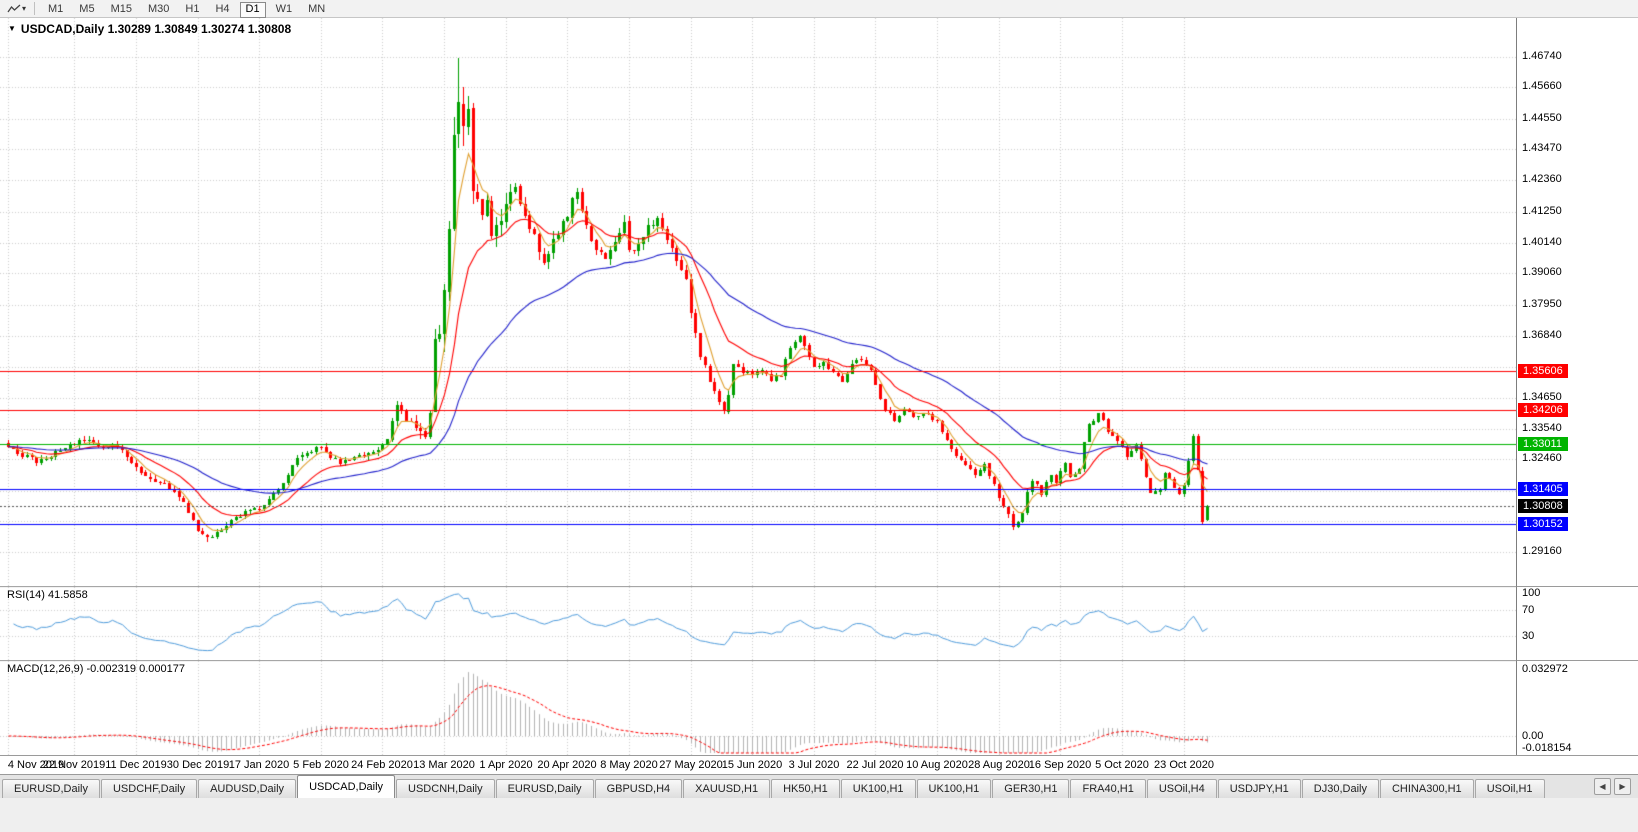  Describe the element at coordinates (1542, 148) in the screenshot. I see `price-axis-label: 1.43470` at that location.